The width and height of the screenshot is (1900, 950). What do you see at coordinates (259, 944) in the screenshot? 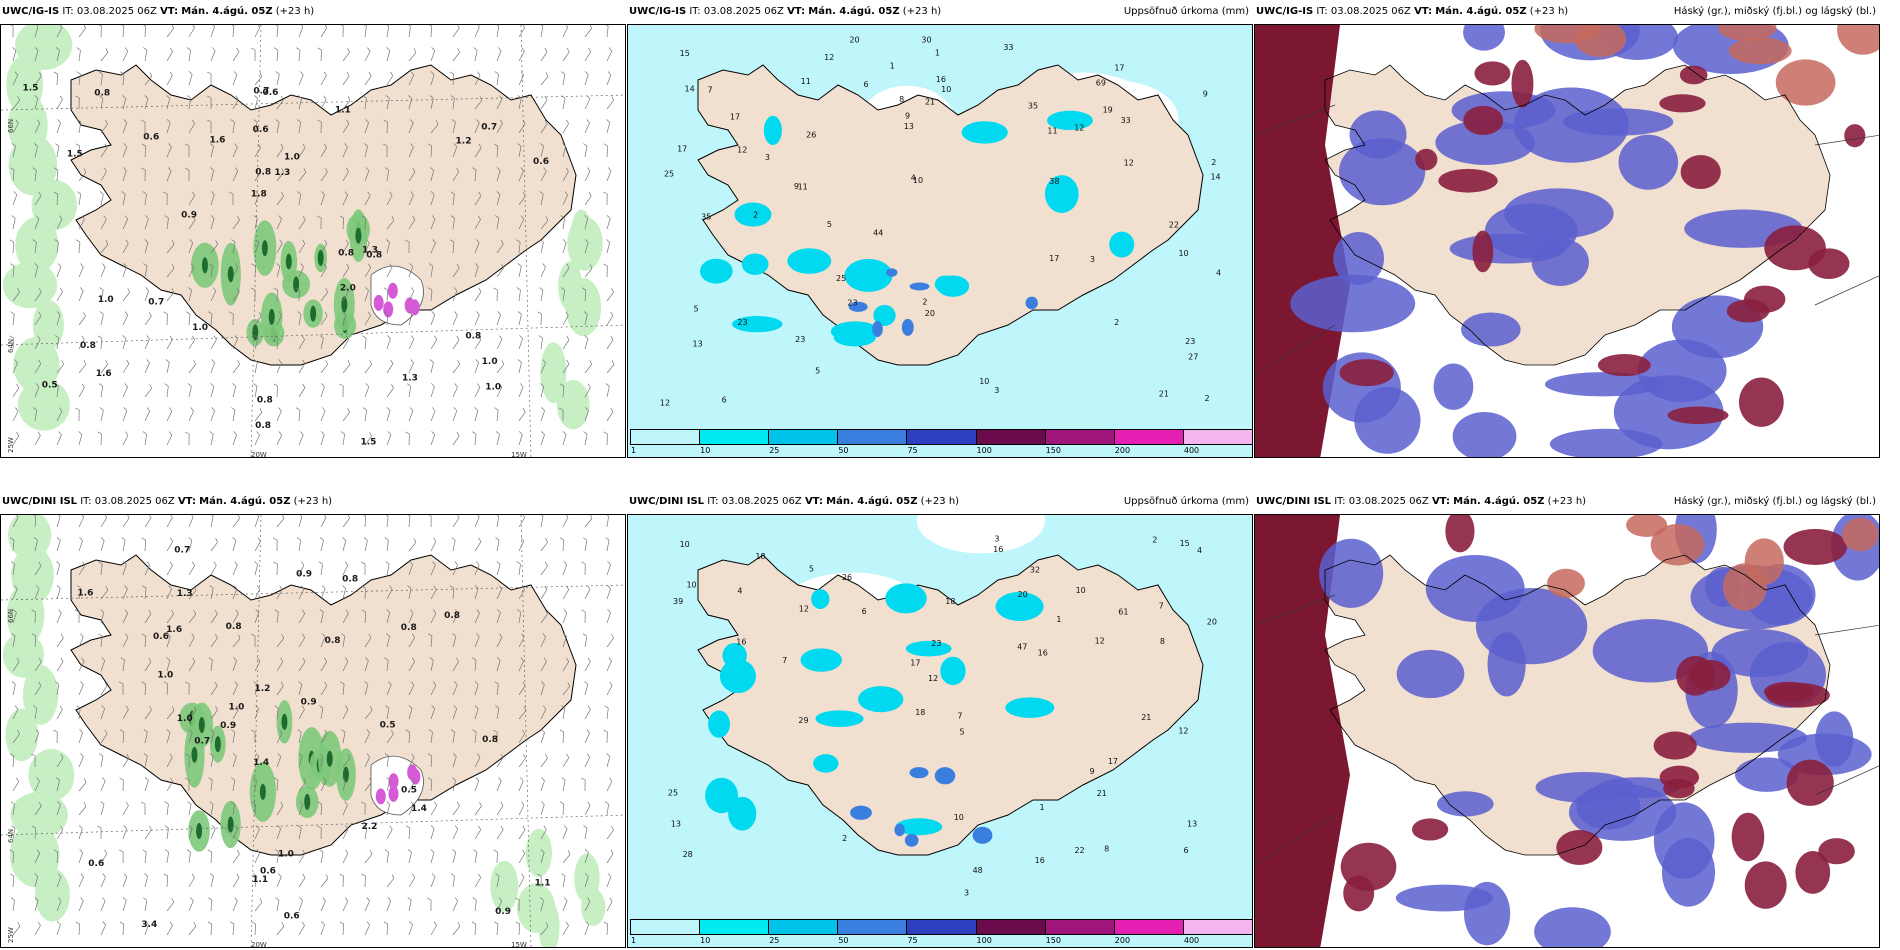
I see `axis-tick-label: 20W` at bounding box center [259, 944].